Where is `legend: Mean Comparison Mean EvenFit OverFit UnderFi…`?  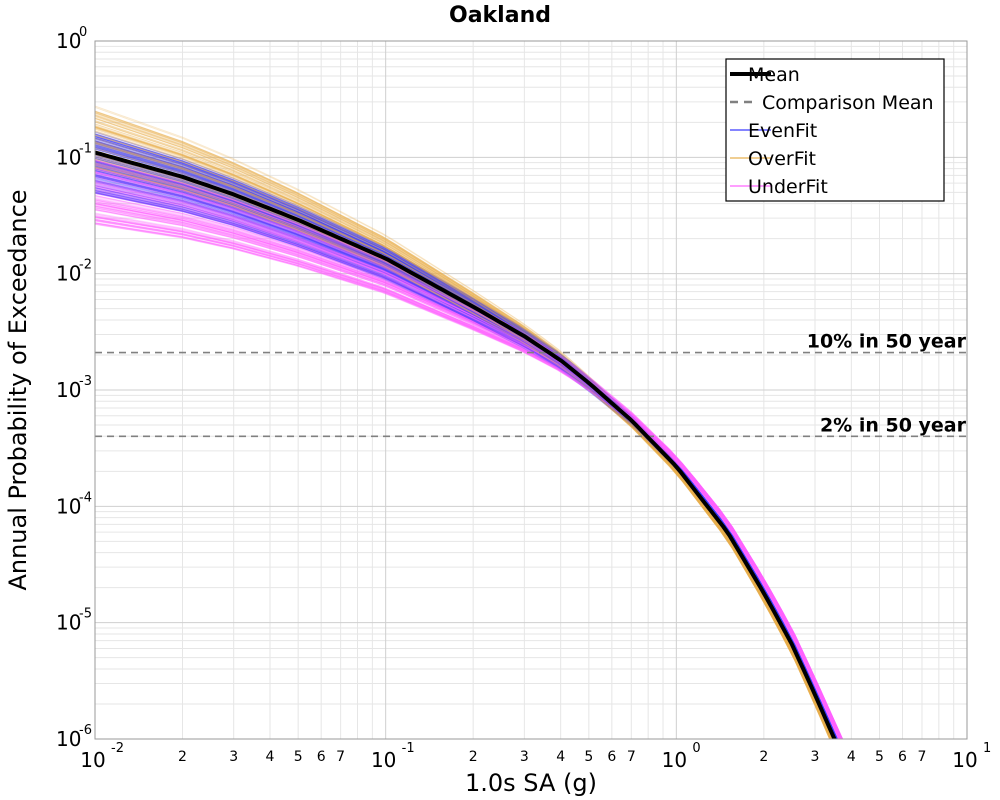
legend: Mean Comparison Mean EvenFit OverFit UnderFi… is located at coordinates (835, 130).